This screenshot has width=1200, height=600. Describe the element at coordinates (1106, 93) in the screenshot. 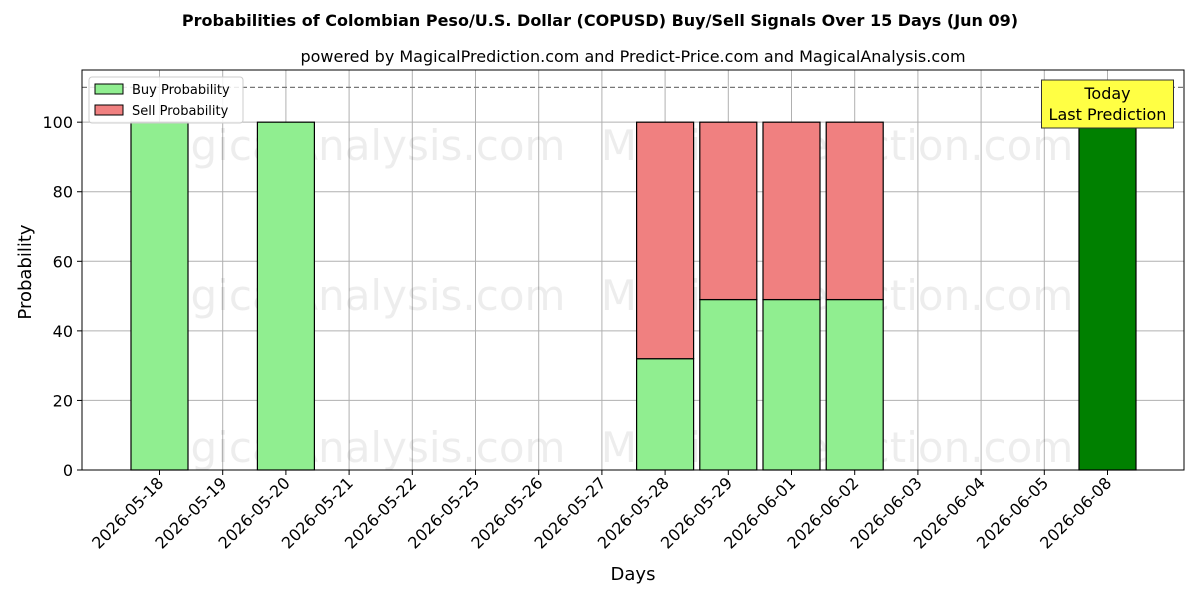

I see `annotation-text: Today` at that location.